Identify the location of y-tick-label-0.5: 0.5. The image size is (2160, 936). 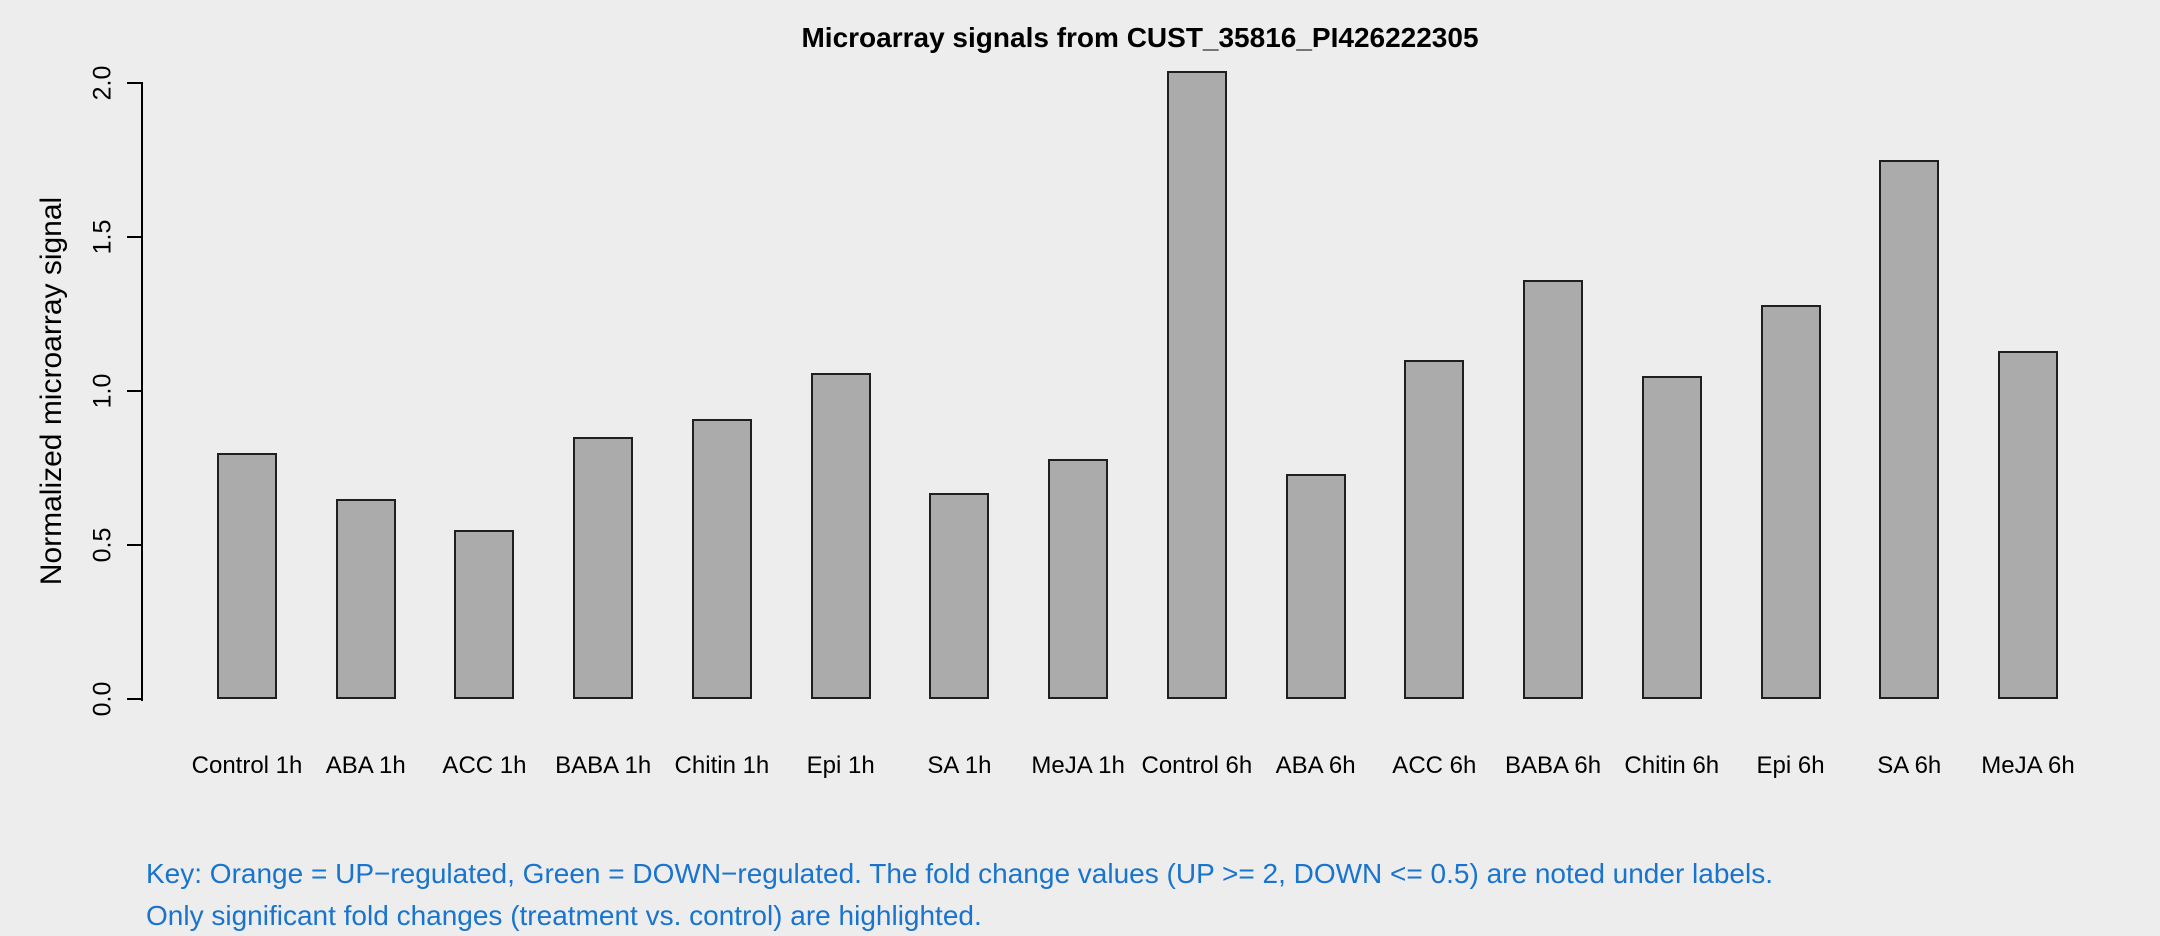
(102, 545).